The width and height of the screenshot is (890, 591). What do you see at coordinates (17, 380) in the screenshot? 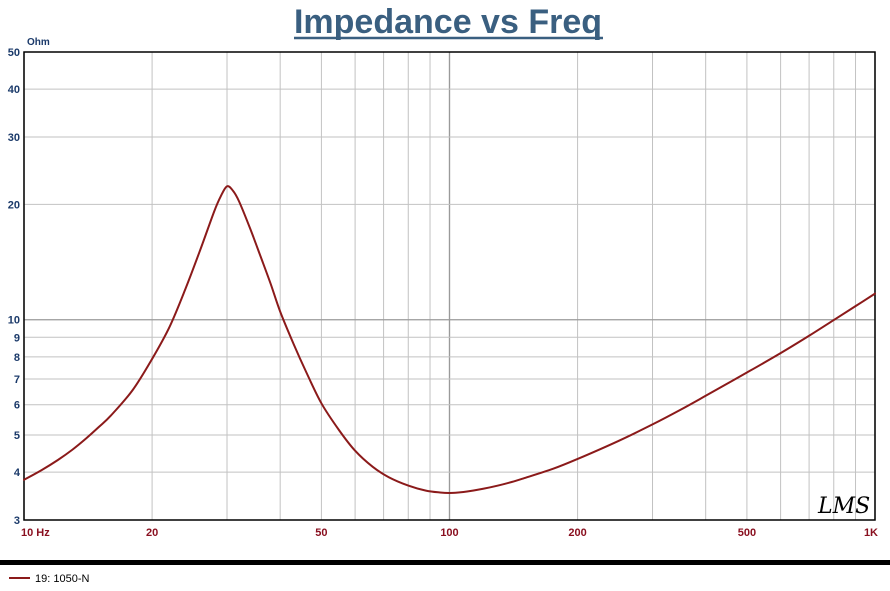
I see `y-tick-label: 7` at bounding box center [17, 380].